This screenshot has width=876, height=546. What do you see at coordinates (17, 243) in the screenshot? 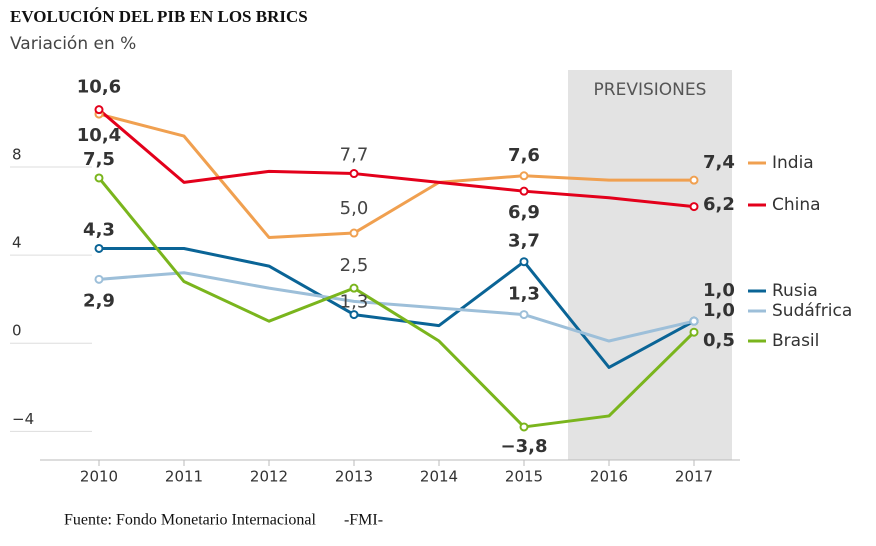
I see `y-tick-label: 4` at bounding box center [17, 243].